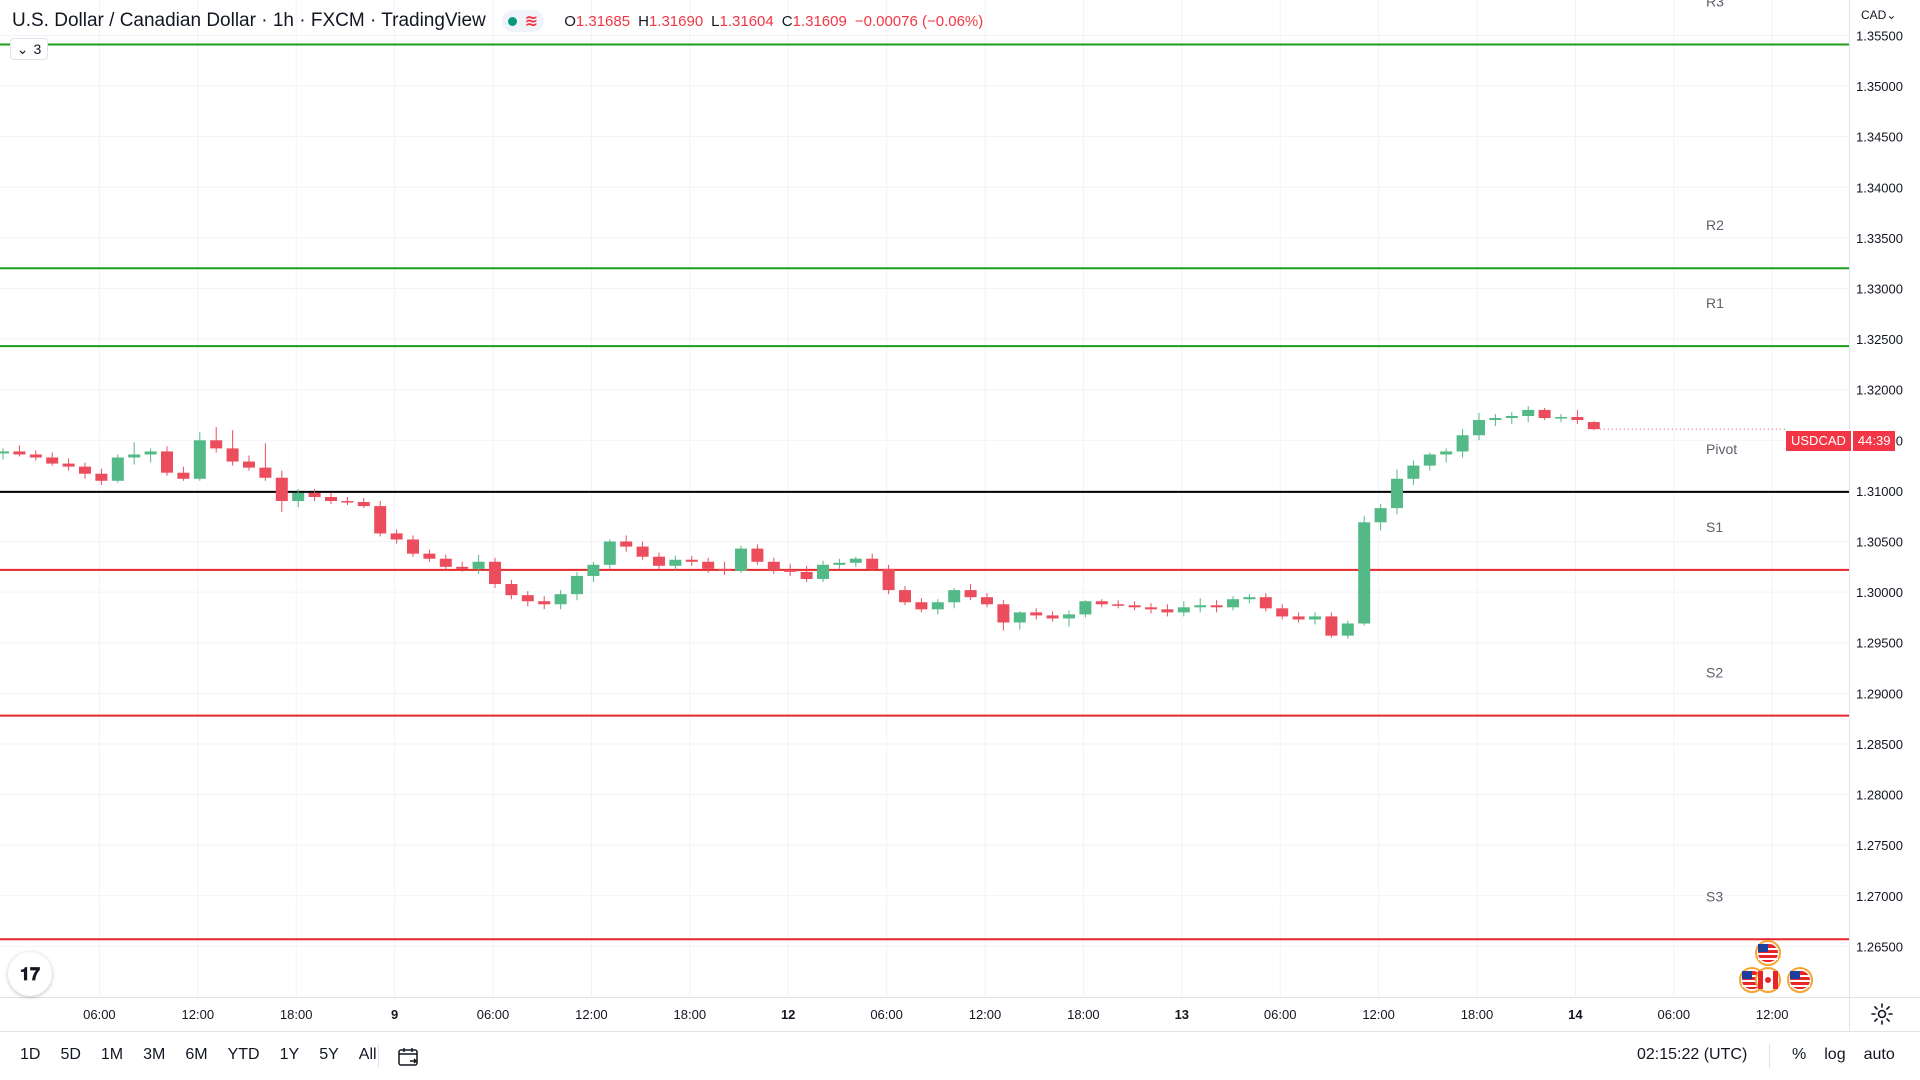 This screenshot has height=1080, width=1920. Describe the element at coordinates (1878, 15) in the screenshot. I see `currency-selector: CAD⌄` at that location.